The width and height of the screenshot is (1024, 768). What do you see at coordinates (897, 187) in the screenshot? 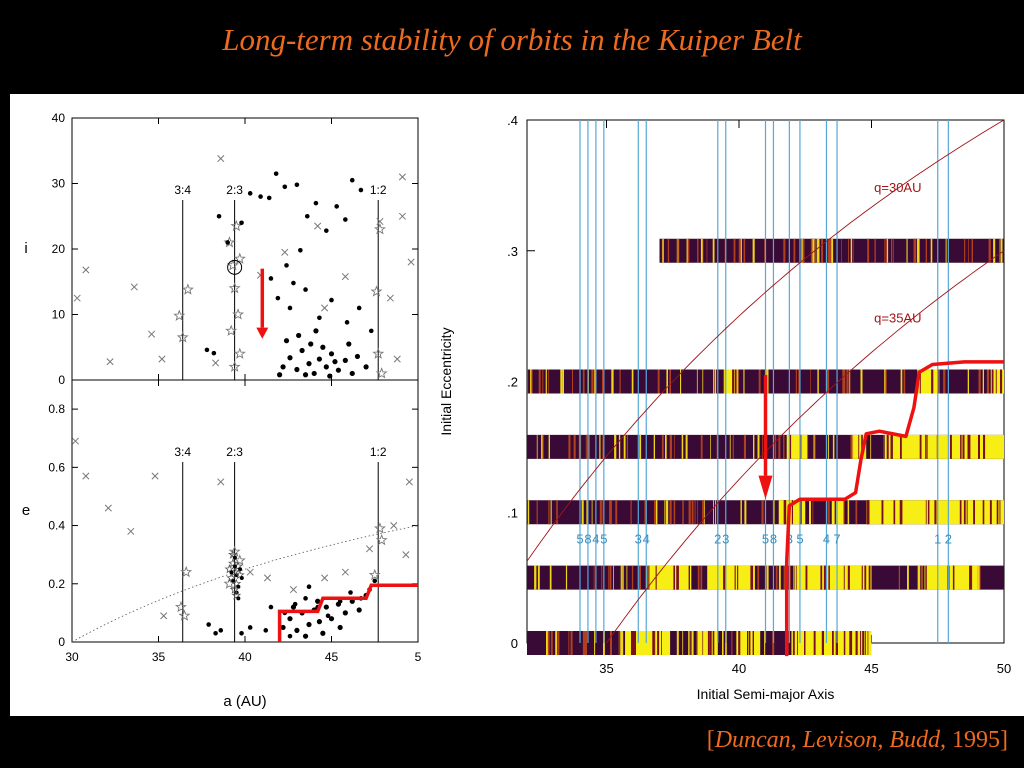
I see `perihelion-label: q=30AU` at bounding box center [897, 187].